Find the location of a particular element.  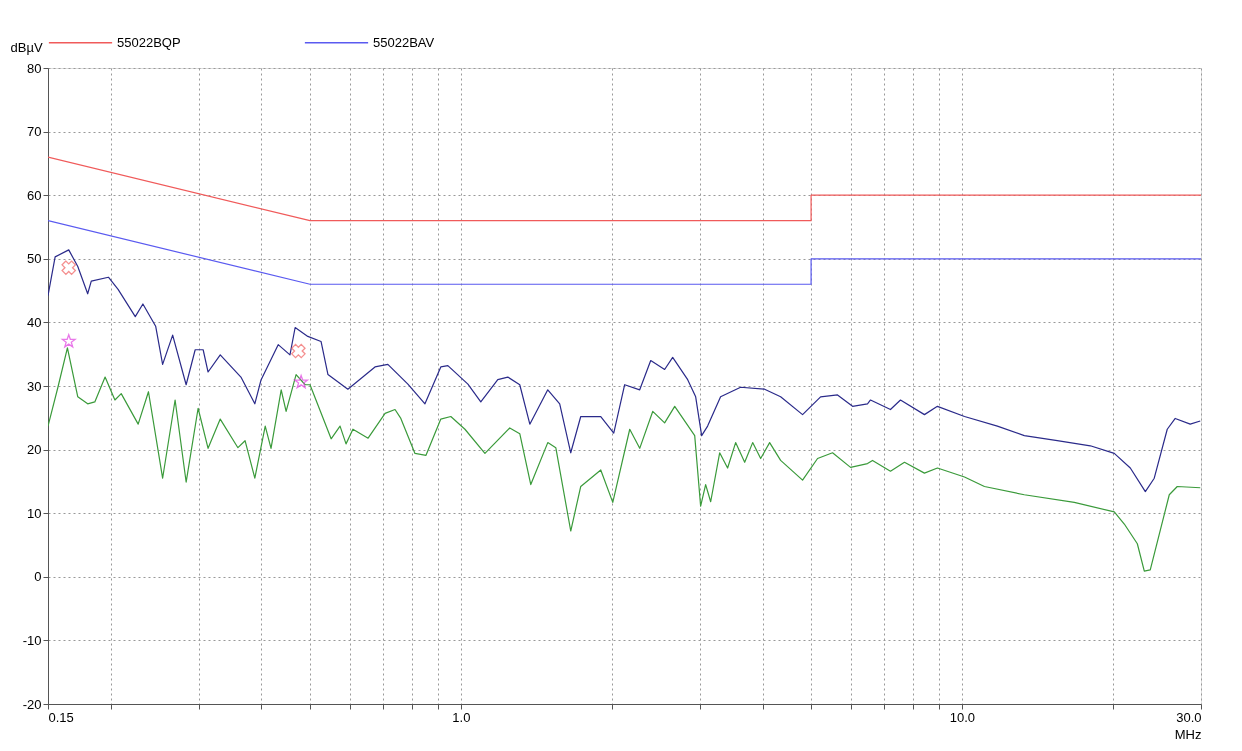

y-tick-label: -20 is located at coordinates (32, 704).